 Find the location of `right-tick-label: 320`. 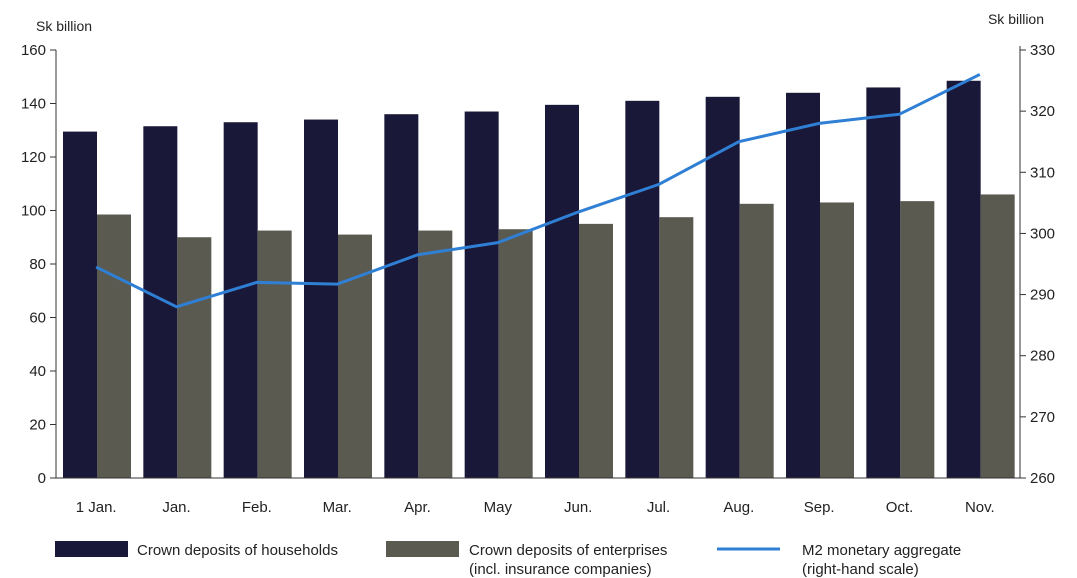

right-tick-label: 320 is located at coordinates (1042, 111).